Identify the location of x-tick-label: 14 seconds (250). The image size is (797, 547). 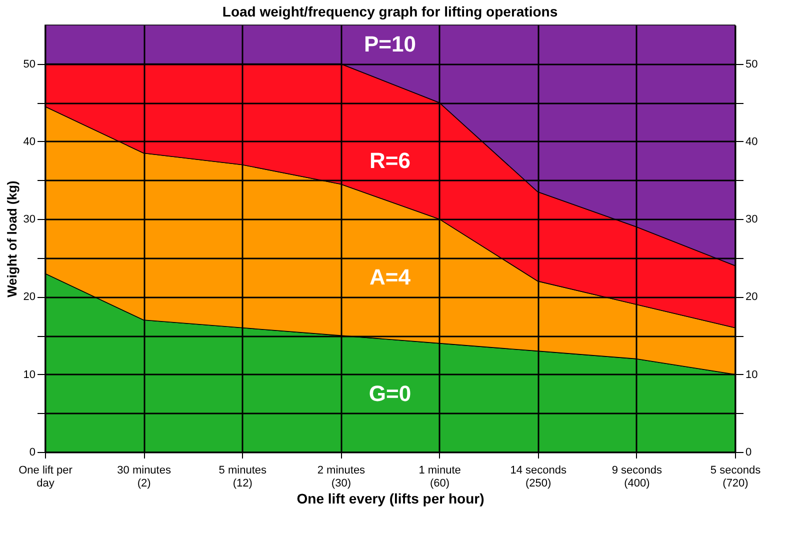
(538, 477).